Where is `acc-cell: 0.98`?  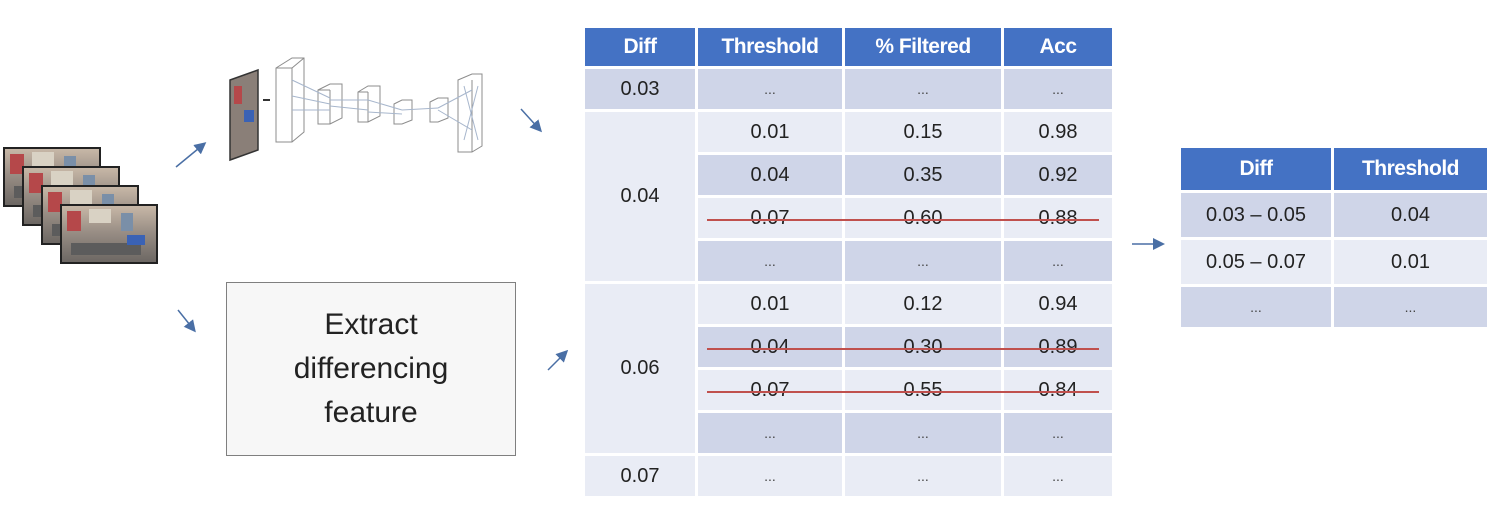 acc-cell: 0.98 is located at coordinates (1058, 132).